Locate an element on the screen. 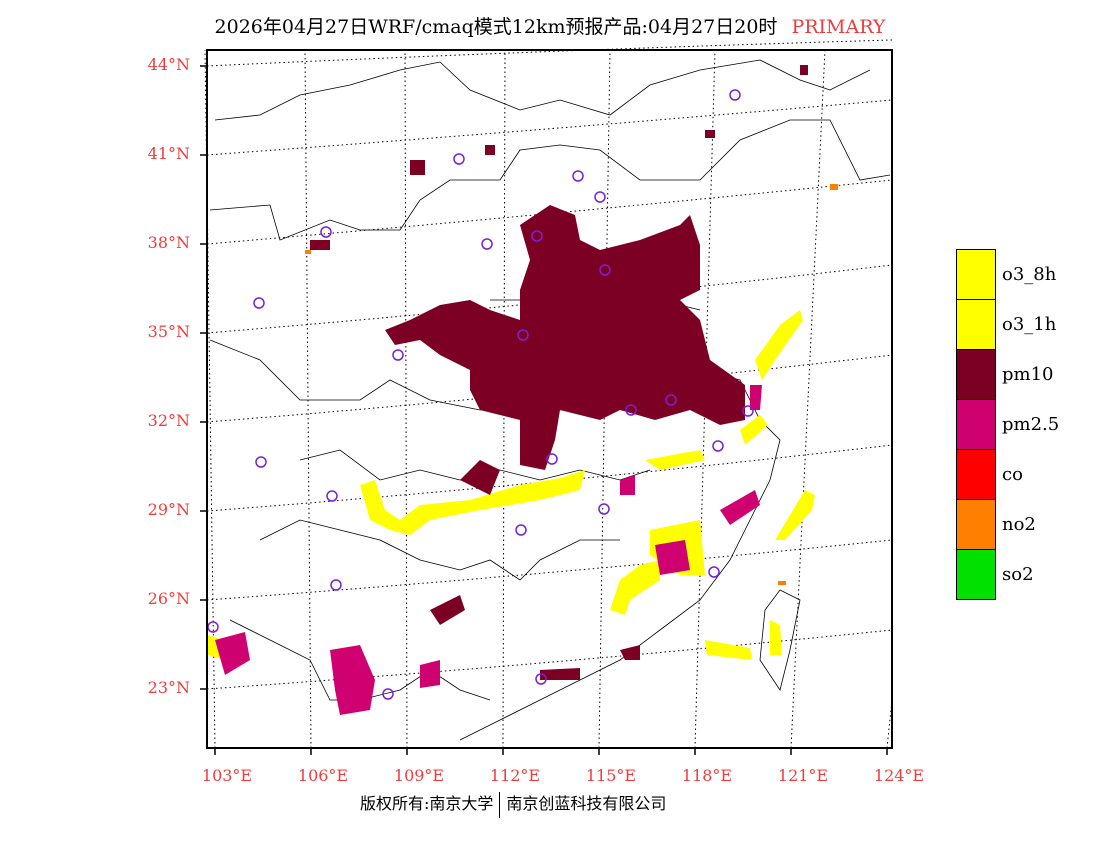 The image size is (1100, 850). legend-item-pm25: pm2.5 is located at coordinates (1007, 424).